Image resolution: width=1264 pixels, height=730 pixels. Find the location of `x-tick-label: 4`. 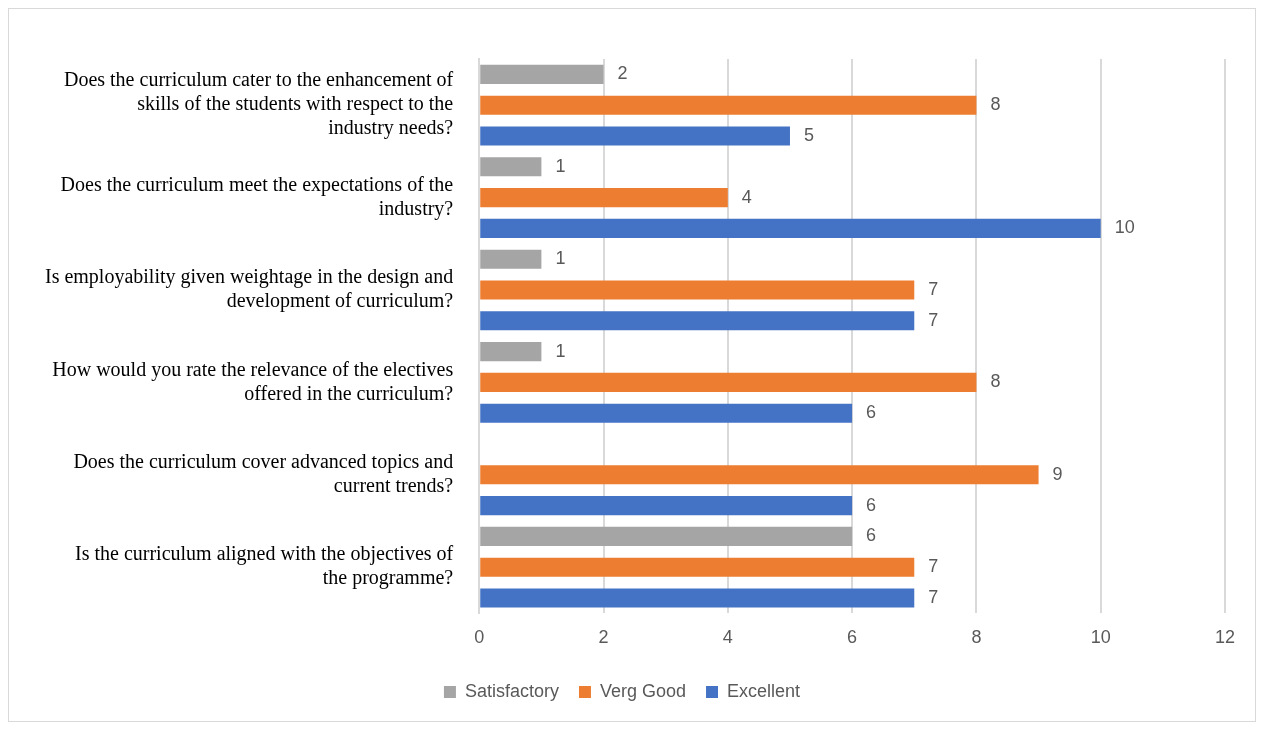

x-tick-label: 4 is located at coordinates (727, 637).